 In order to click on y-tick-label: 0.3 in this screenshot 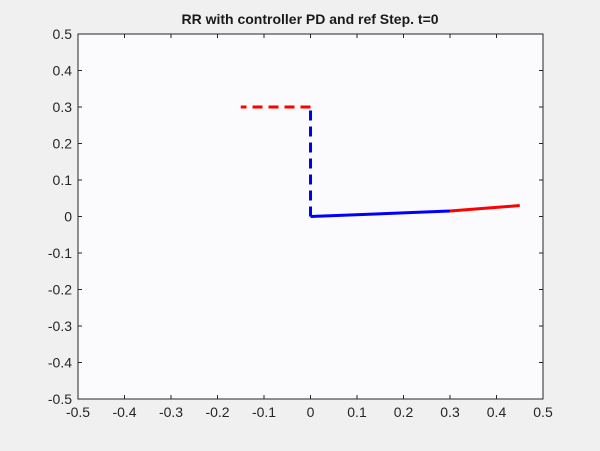, I will do `click(63, 107)`.